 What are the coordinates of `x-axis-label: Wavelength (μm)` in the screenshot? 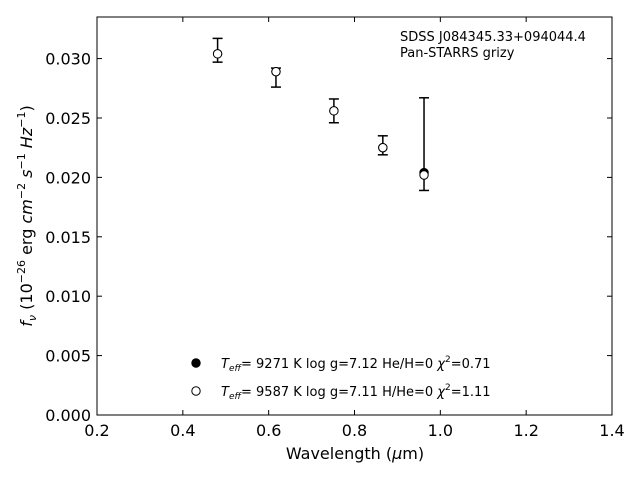 It's located at (355, 453).